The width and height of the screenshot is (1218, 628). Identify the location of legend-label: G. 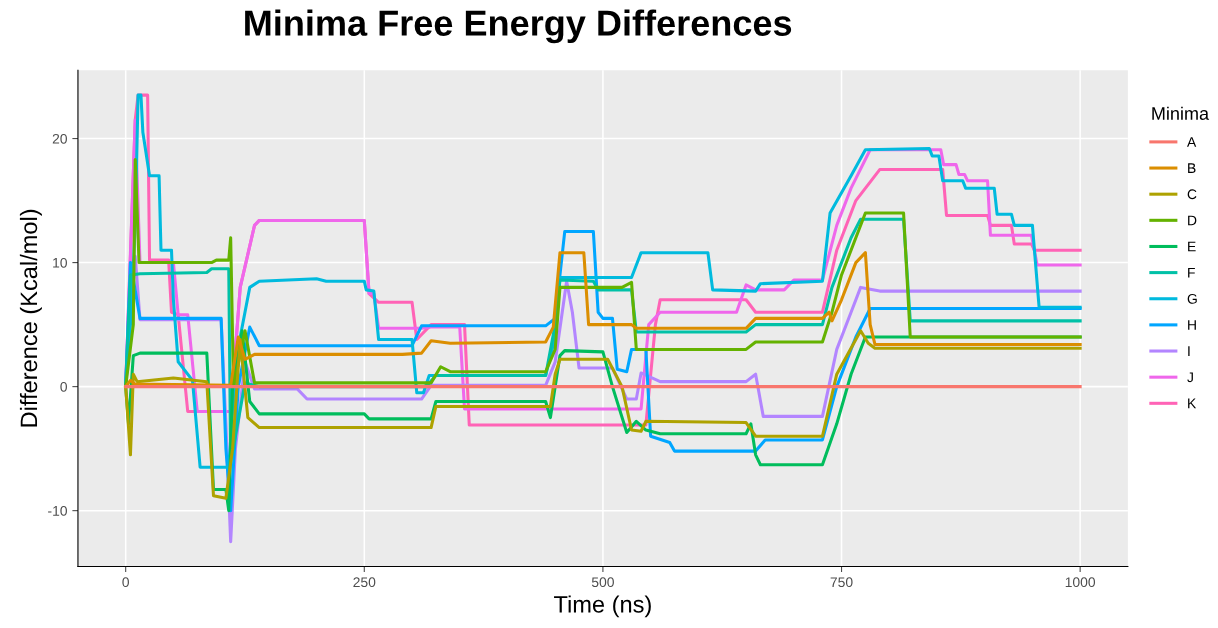
(1192, 298).